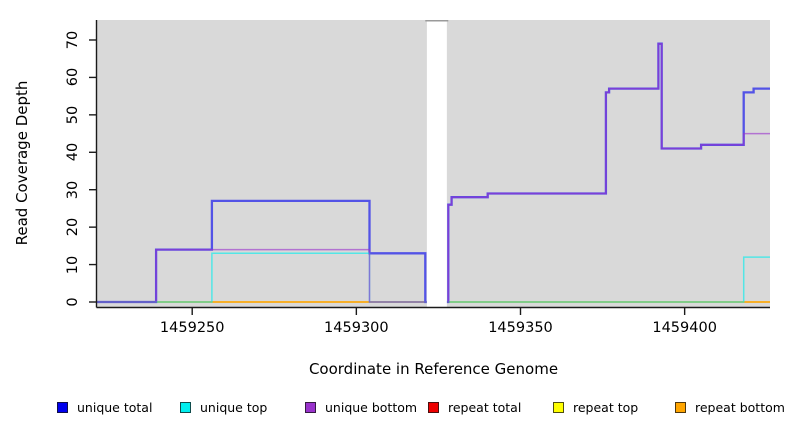 This screenshot has width=792, height=432. Describe the element at coordinates (115, 407) in the screenshot. I see `legend-item-label: unique total` at that location.